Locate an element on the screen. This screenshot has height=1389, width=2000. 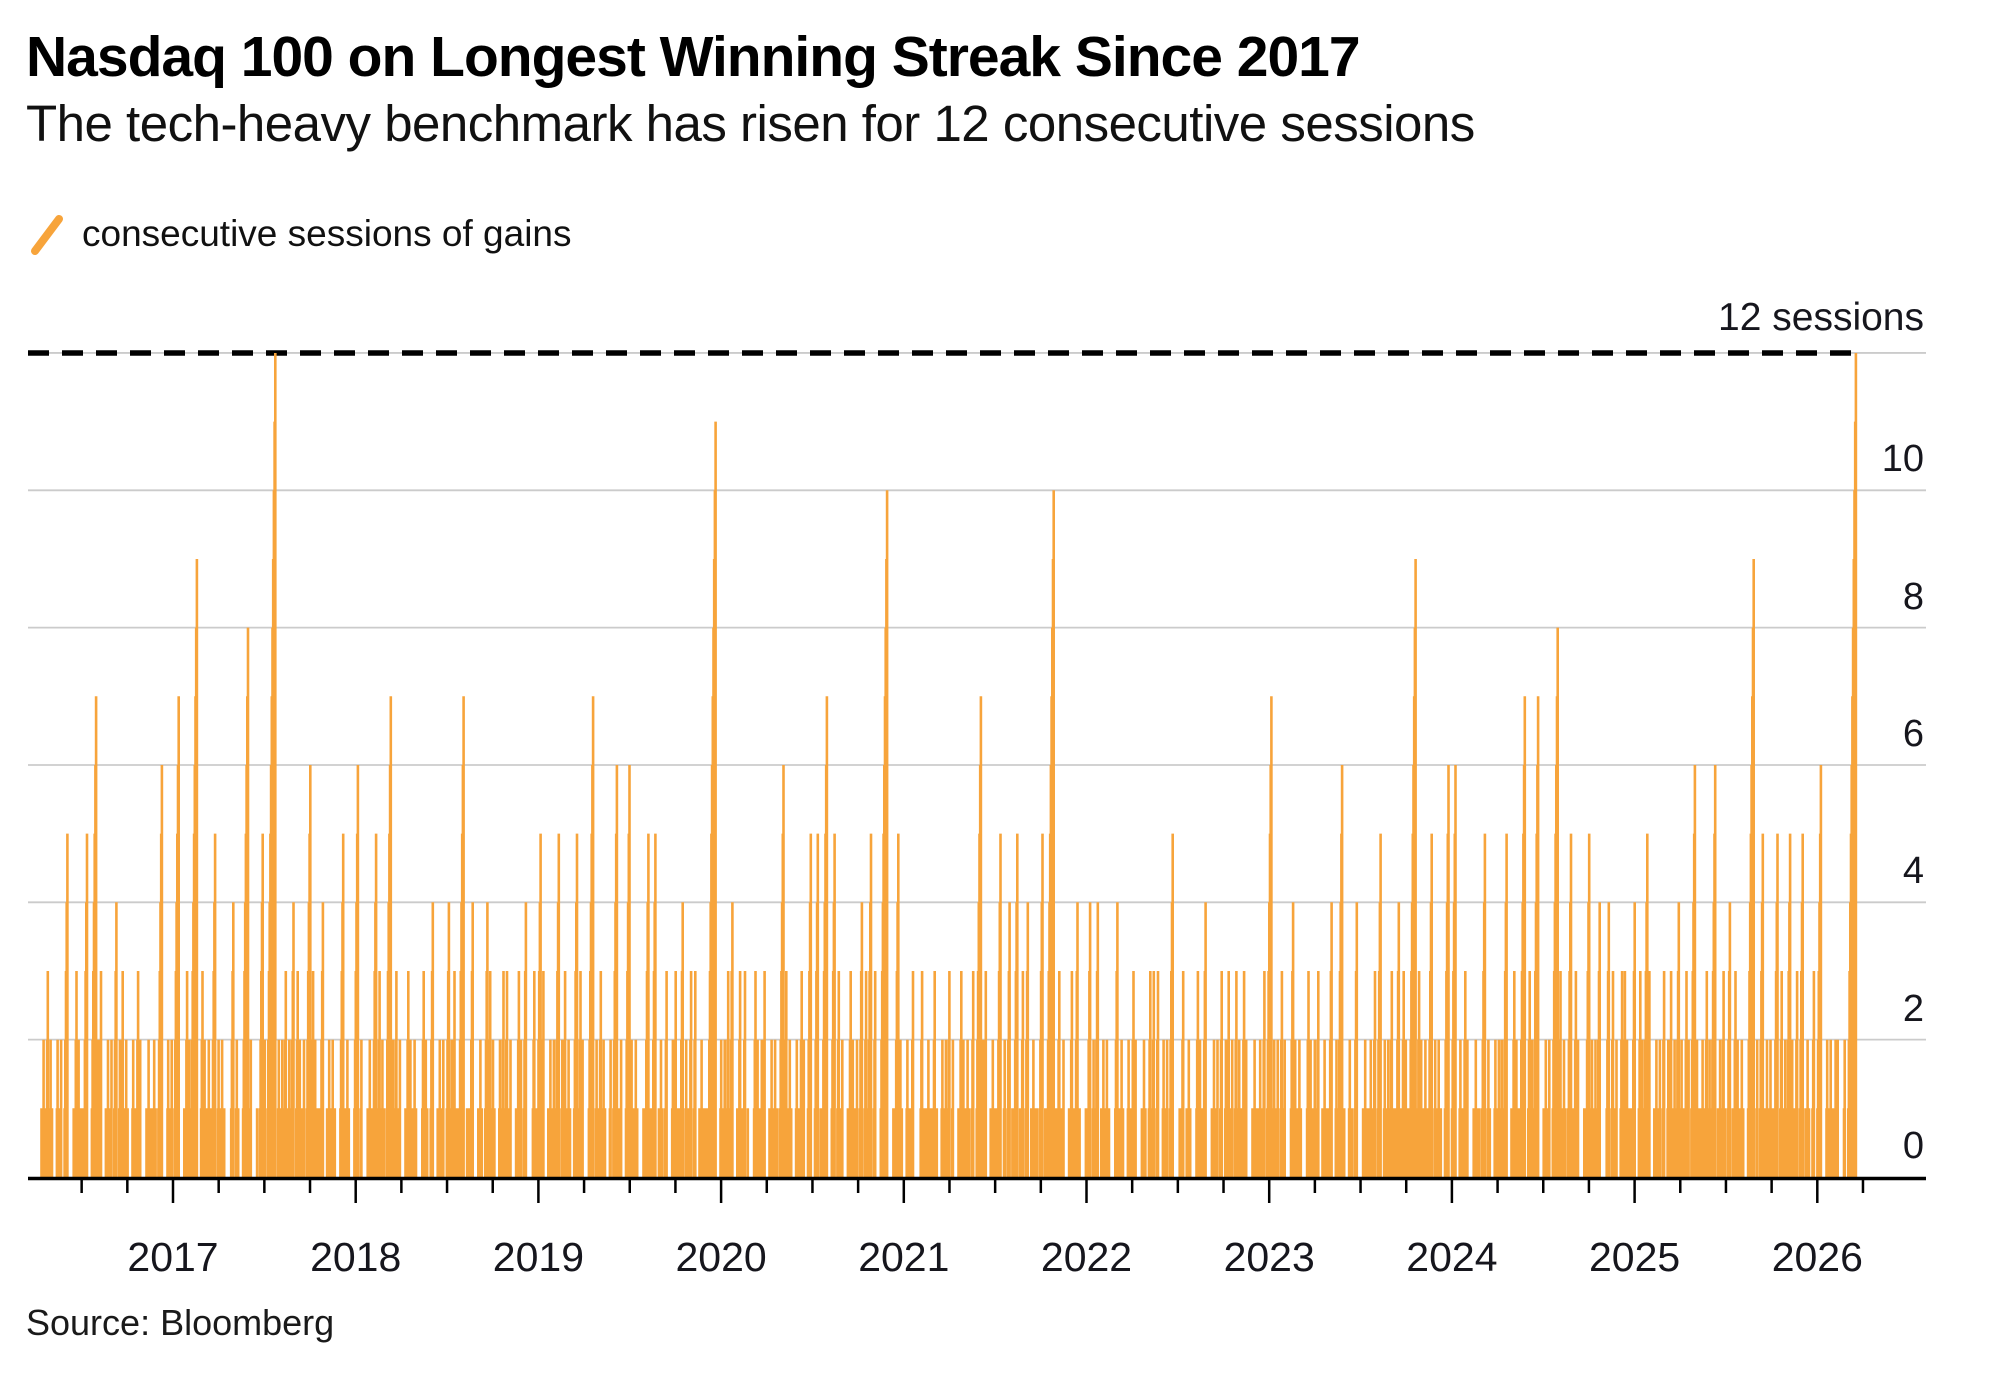
legend: consecutive sessions of gains is located at coordinates (300, 234).